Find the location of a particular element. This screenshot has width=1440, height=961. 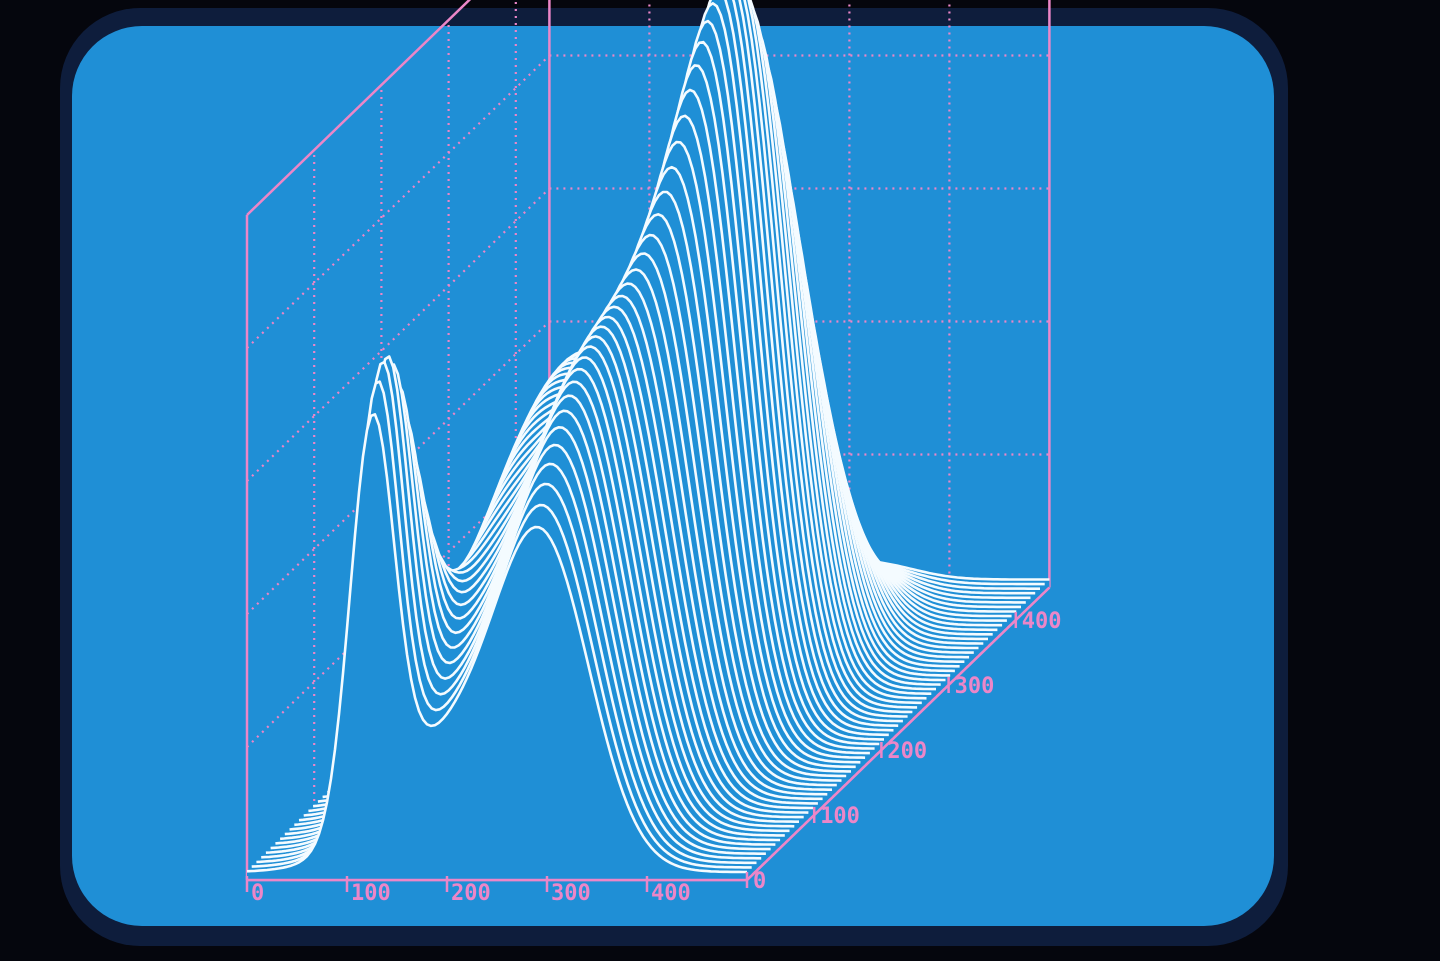

y-tick-label: 300 is located at coordinates (975, 686).